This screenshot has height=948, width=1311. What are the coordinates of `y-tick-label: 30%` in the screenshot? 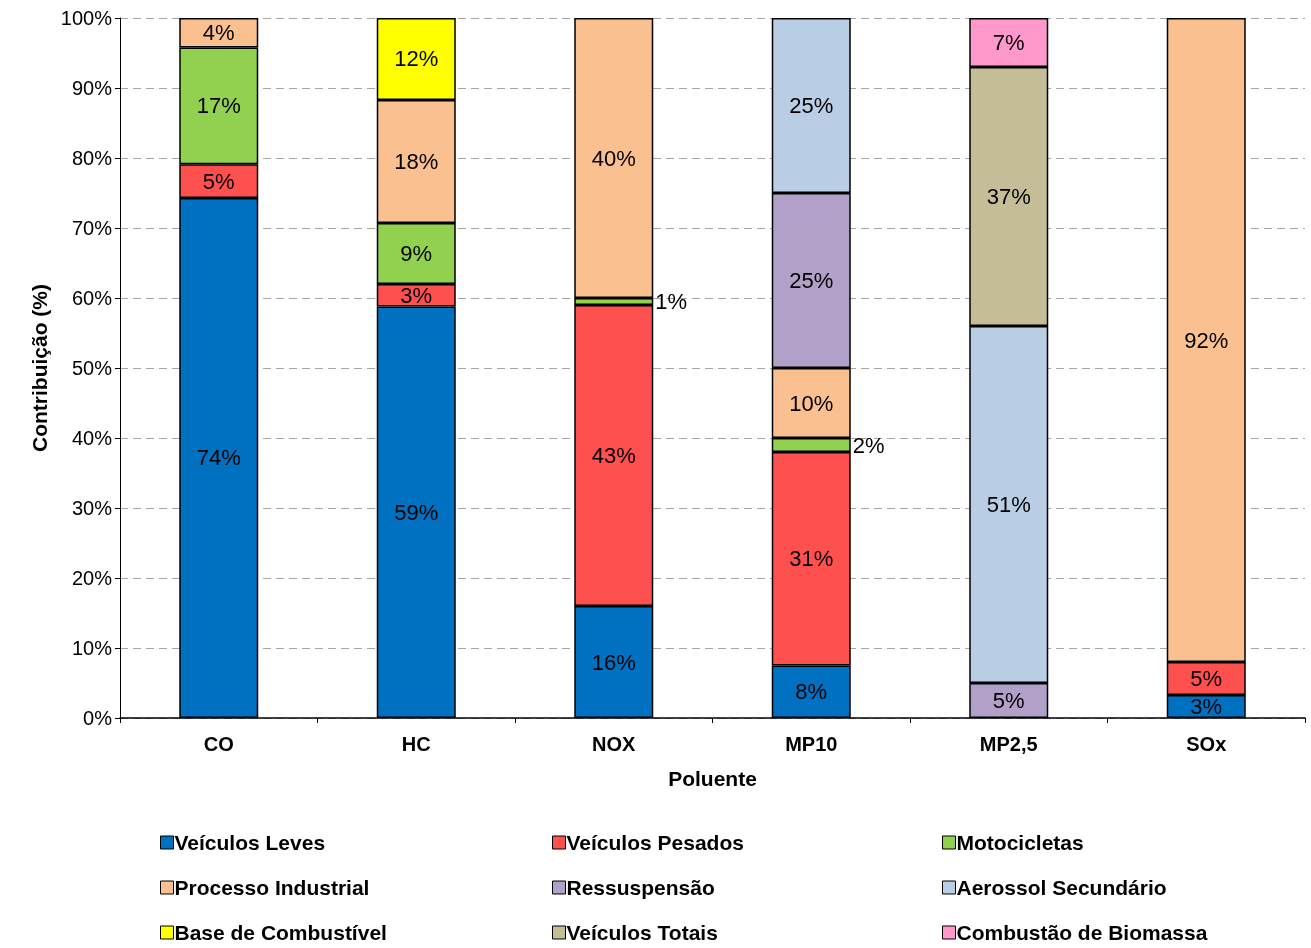 It's located at (92, 508).